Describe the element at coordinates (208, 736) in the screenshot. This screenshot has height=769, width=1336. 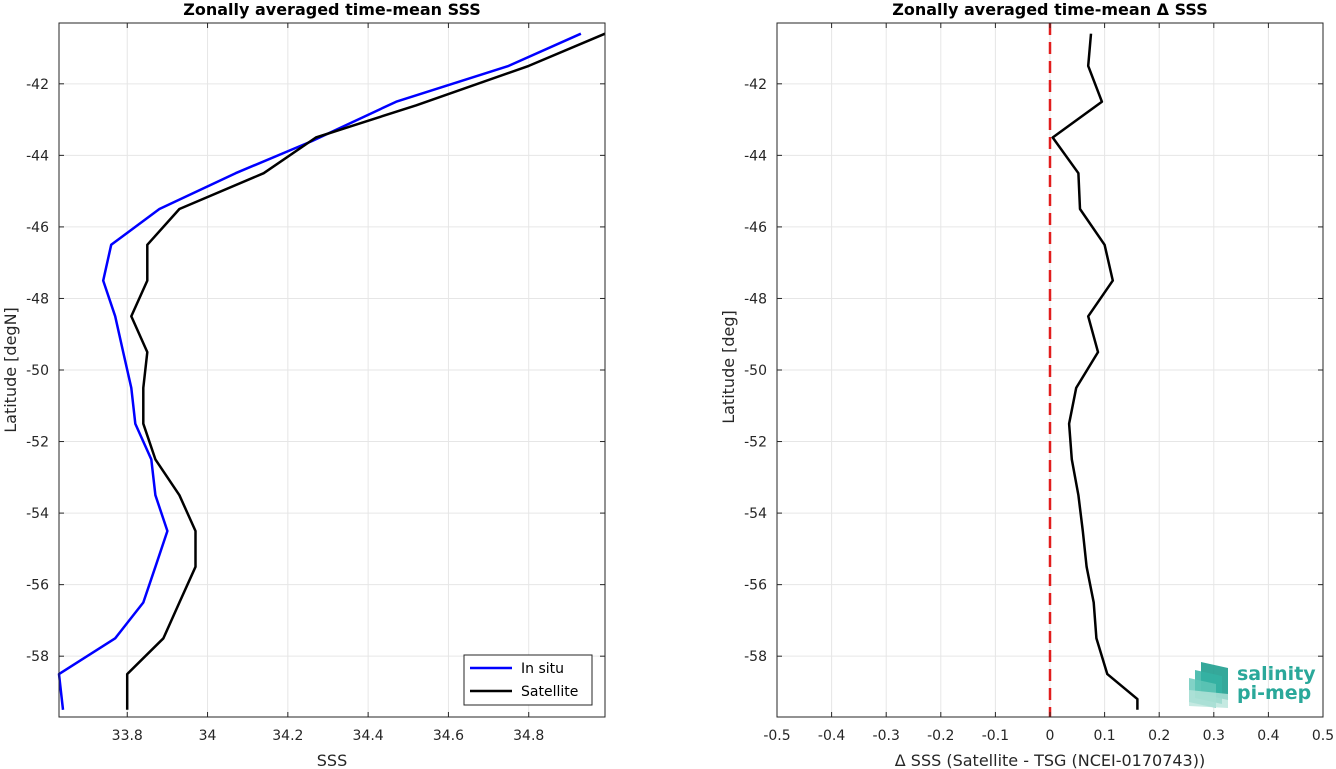
I see `x-tick-label-left: 34` at that location.